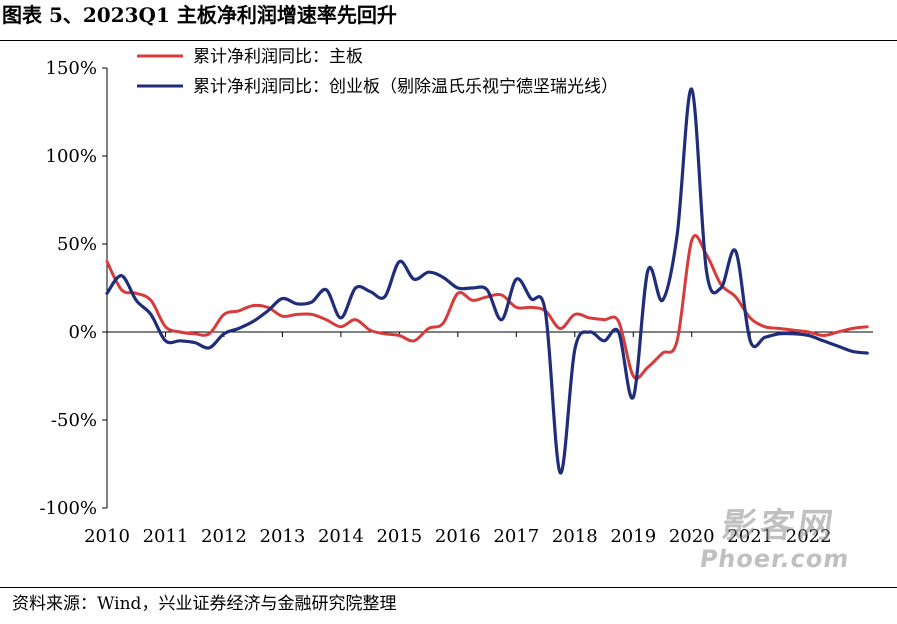  I want to click on x-tick-label: 2010, so click(107, 536).